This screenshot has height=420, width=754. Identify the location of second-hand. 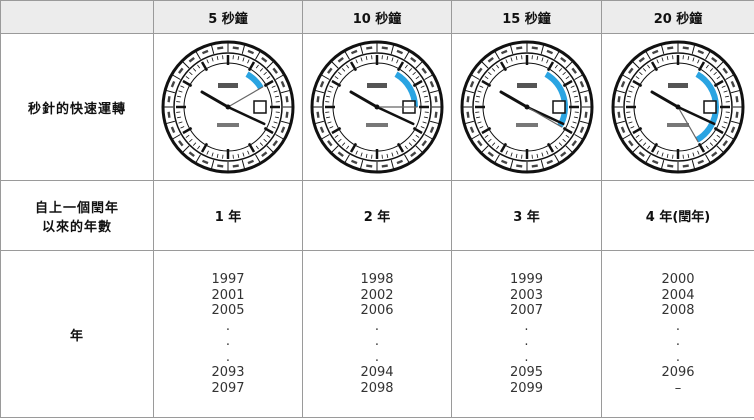
(688, 124).